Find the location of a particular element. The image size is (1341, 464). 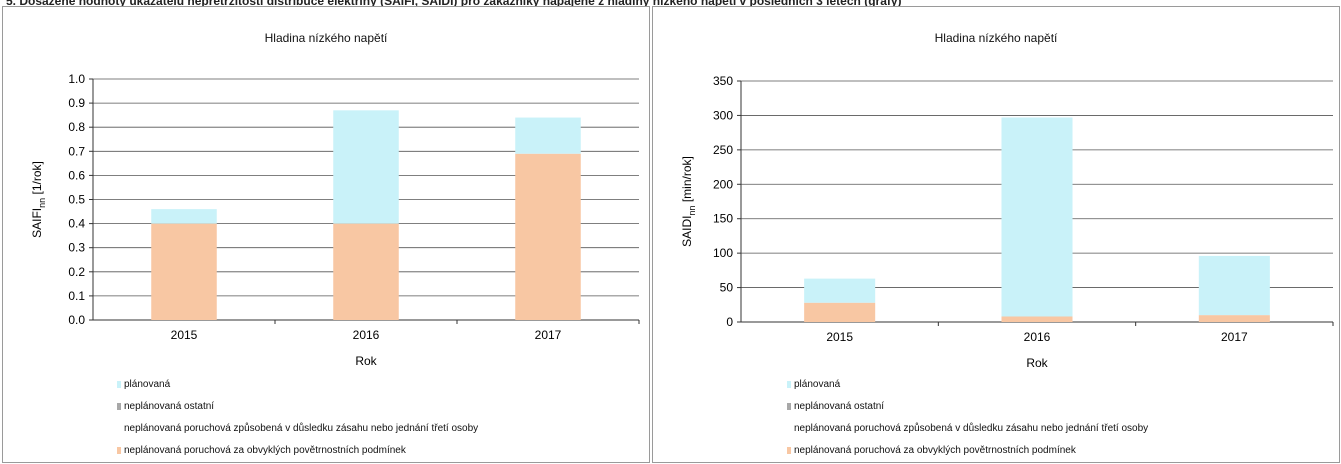

y-axis-label-main: SAIFI is located at coordinates (37, 223).